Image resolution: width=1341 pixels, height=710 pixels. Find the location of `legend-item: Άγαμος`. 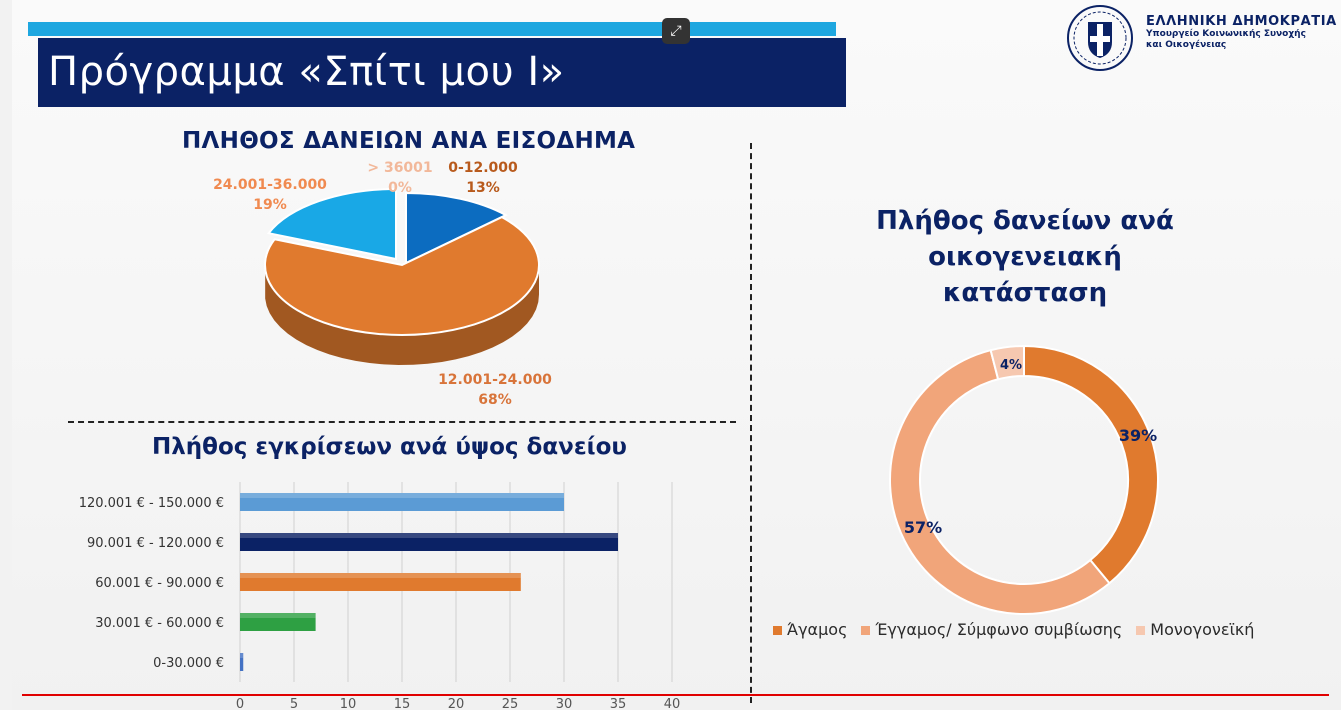

legend-item: Άγαμος is located at coordinates (810, 629).